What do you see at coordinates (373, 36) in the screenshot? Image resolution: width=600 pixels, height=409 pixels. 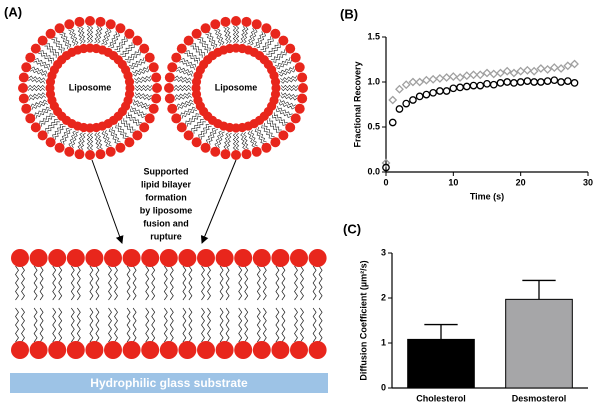 I see `y-tick-label: 1.5` at bounding box center [373, 36].